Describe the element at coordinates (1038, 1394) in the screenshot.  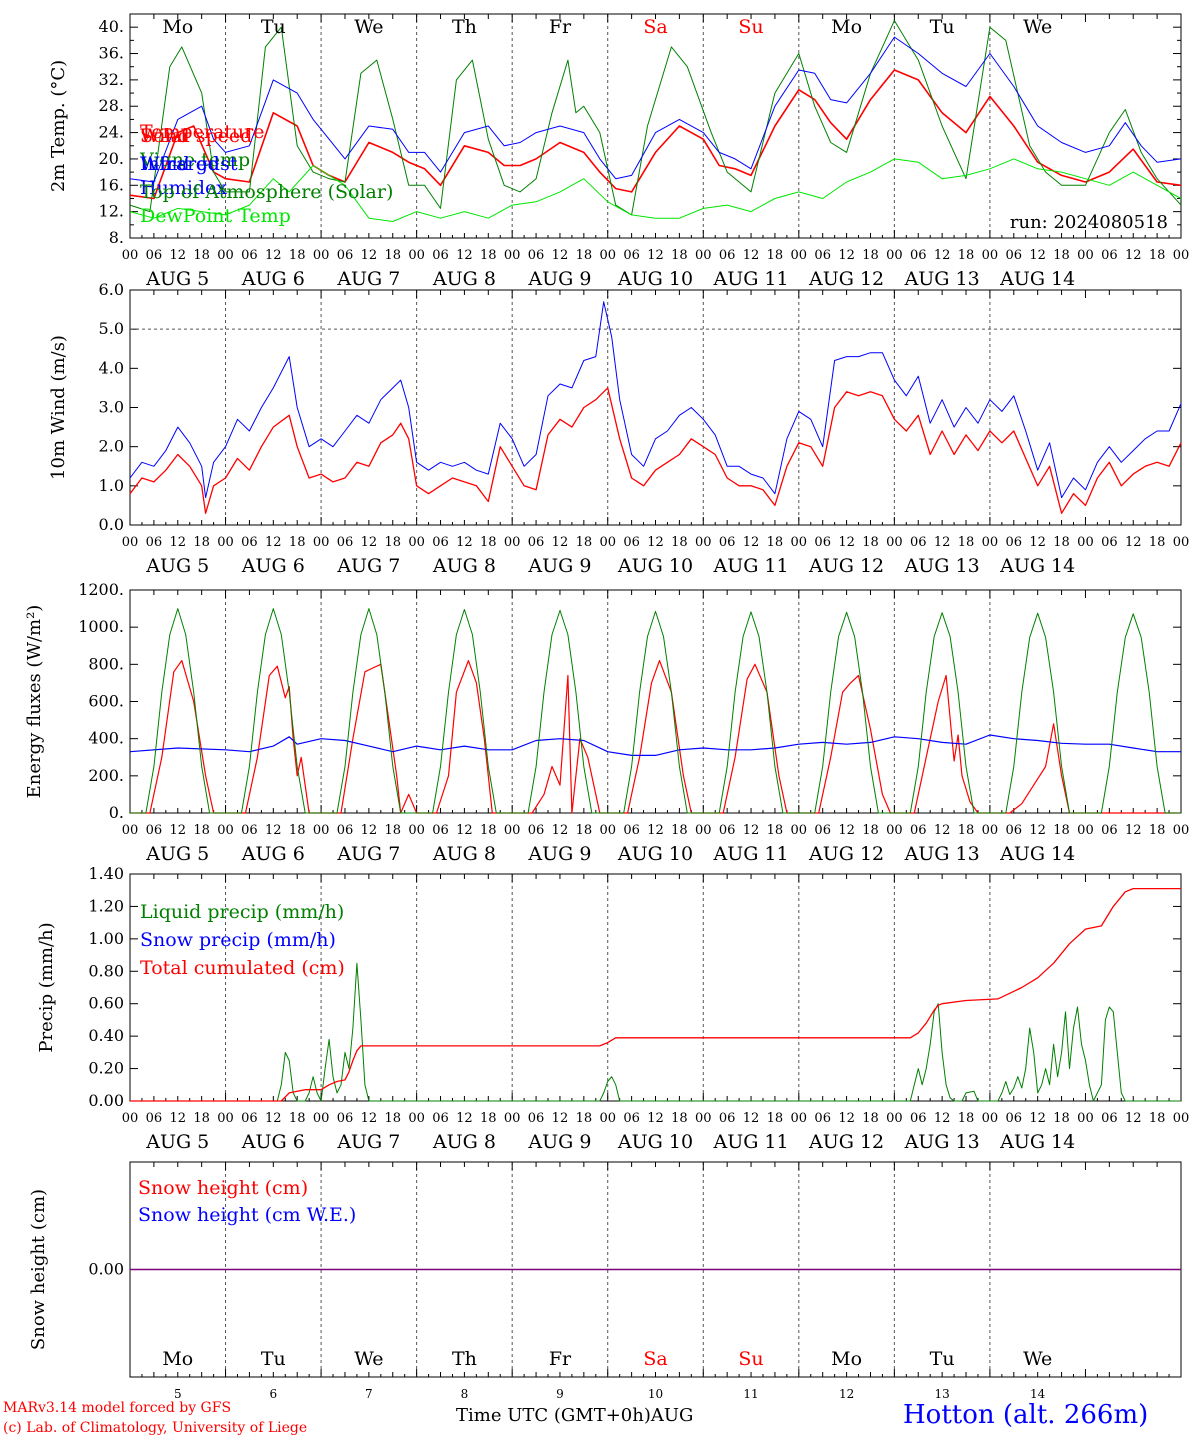
I see `day-number-label: 14` at that location.